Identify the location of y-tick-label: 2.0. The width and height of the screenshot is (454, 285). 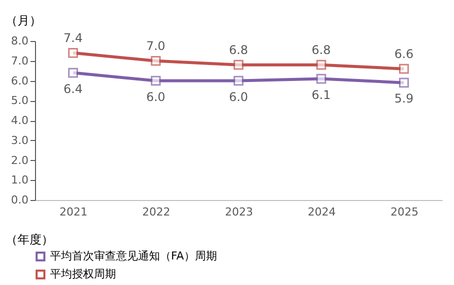
(19, 160).